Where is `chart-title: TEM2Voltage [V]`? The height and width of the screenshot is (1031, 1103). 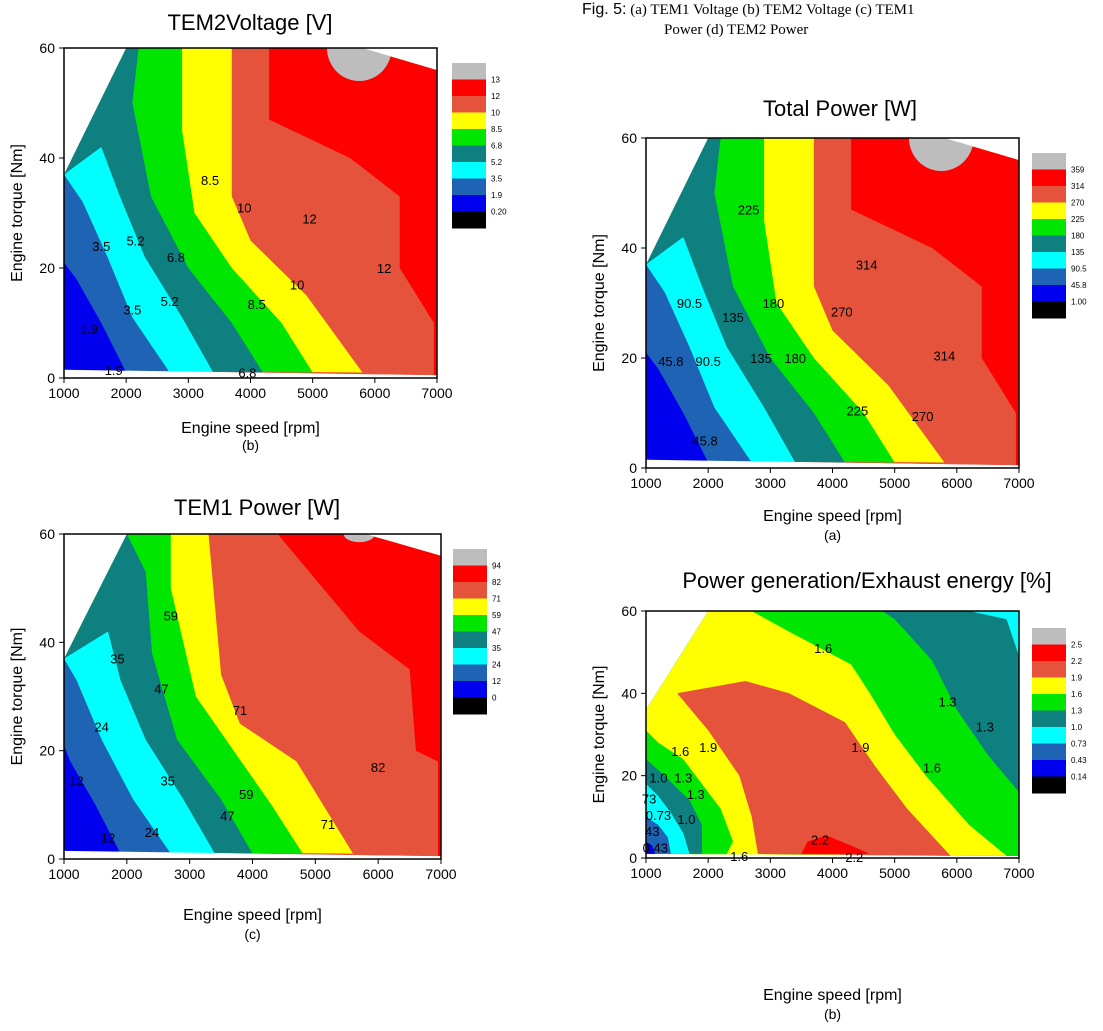 chart-title: TEM2Voltage [V] is located at coordinates (249, 22).